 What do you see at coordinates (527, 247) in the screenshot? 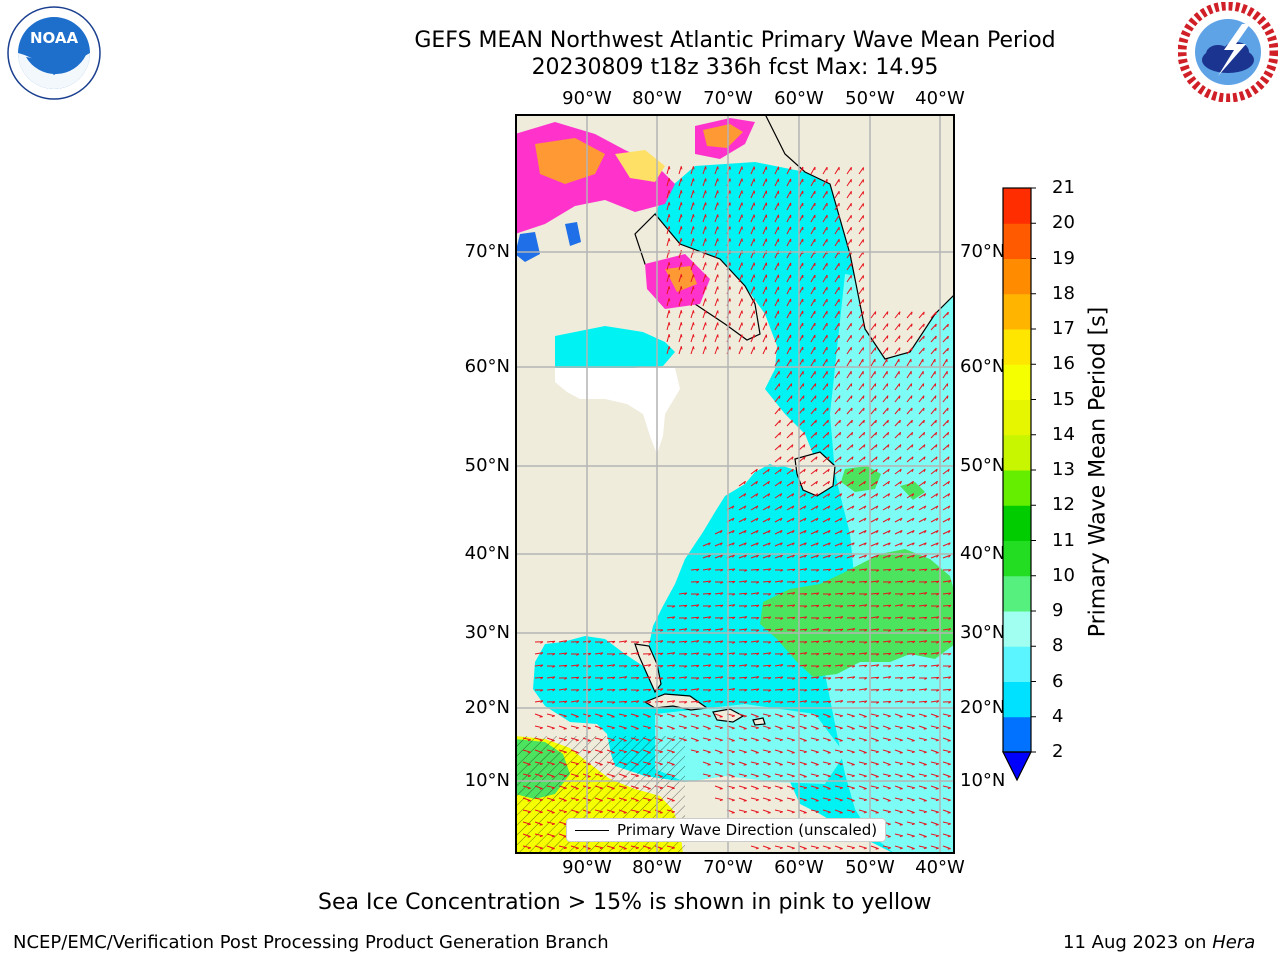
I see `ice-blue-patch` at bounding box center [527, 247].